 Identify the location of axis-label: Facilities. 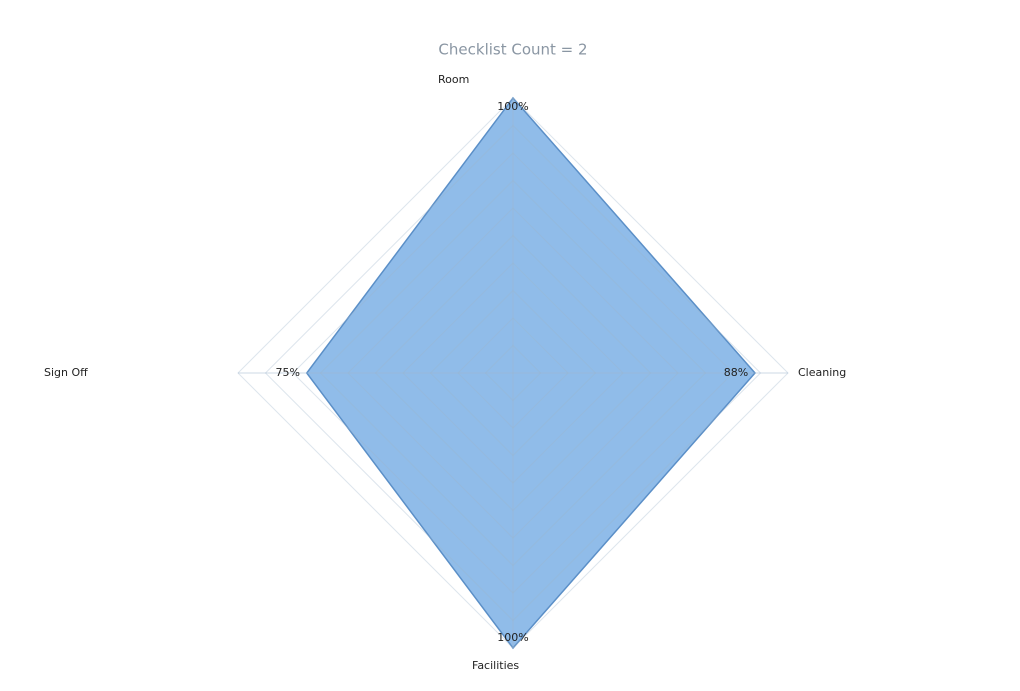
(495, 665).